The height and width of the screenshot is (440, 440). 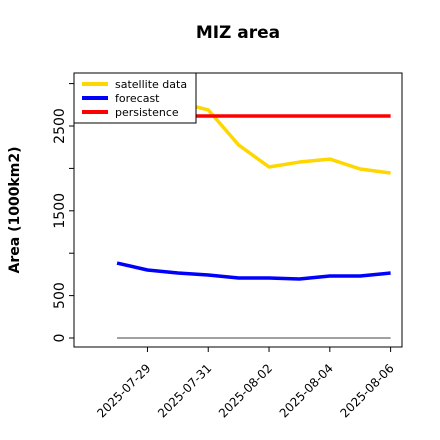 What do you see at coordinates (306, 390) in the screenshot?
I see `x-tick-label: 2025-08-04` at bounding box center [306, 390].